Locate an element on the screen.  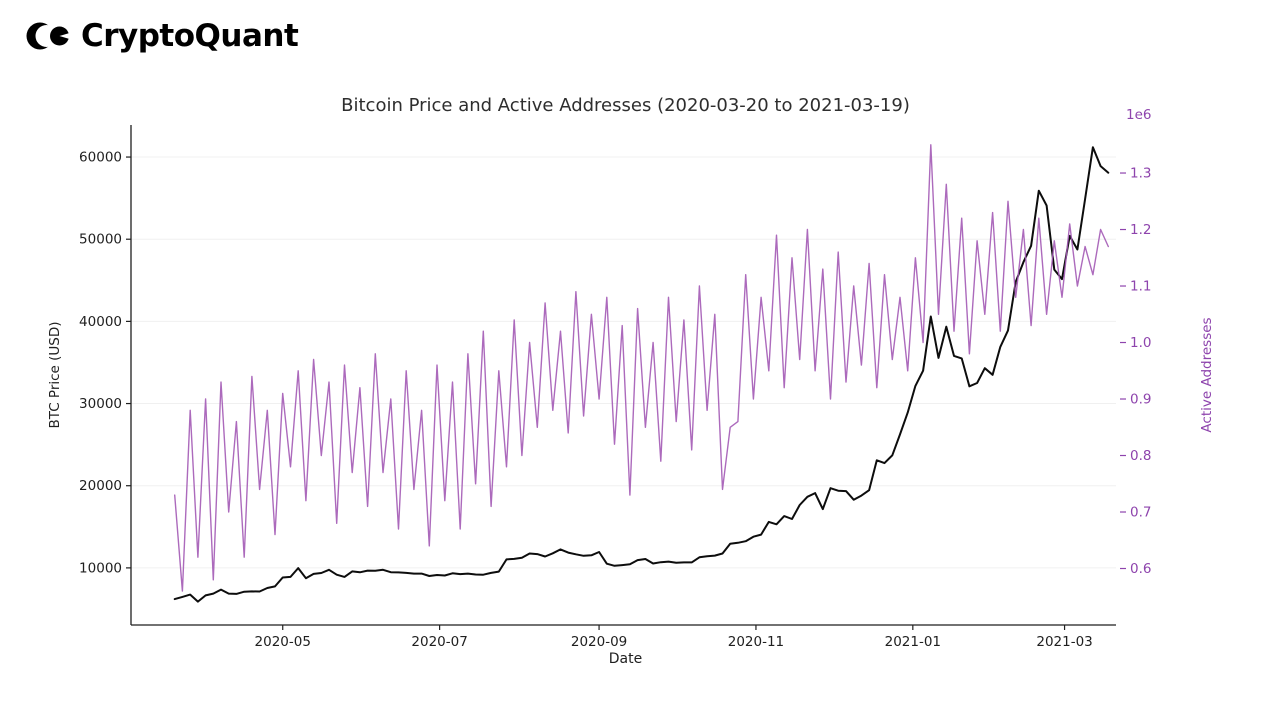
svg-text: 0.6 is located at coordinates (1140, 569).